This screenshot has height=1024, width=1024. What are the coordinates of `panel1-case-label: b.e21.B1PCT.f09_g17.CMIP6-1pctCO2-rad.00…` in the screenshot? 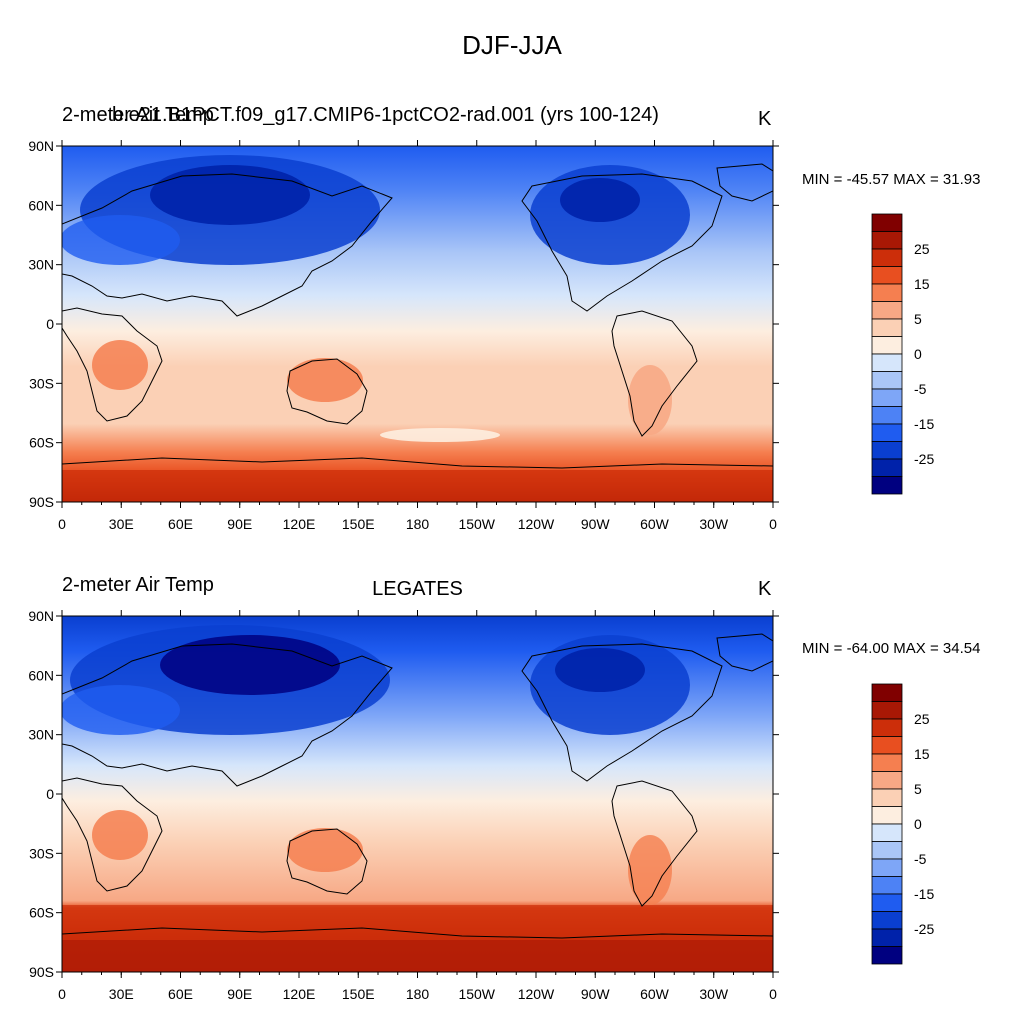 It's located at (385, 115).